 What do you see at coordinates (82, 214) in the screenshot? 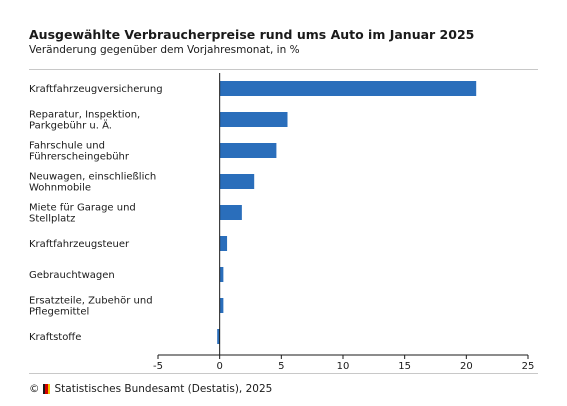
I see `category-label: Miete für Garage und Stellplatz` at bounding box center [82, 214].